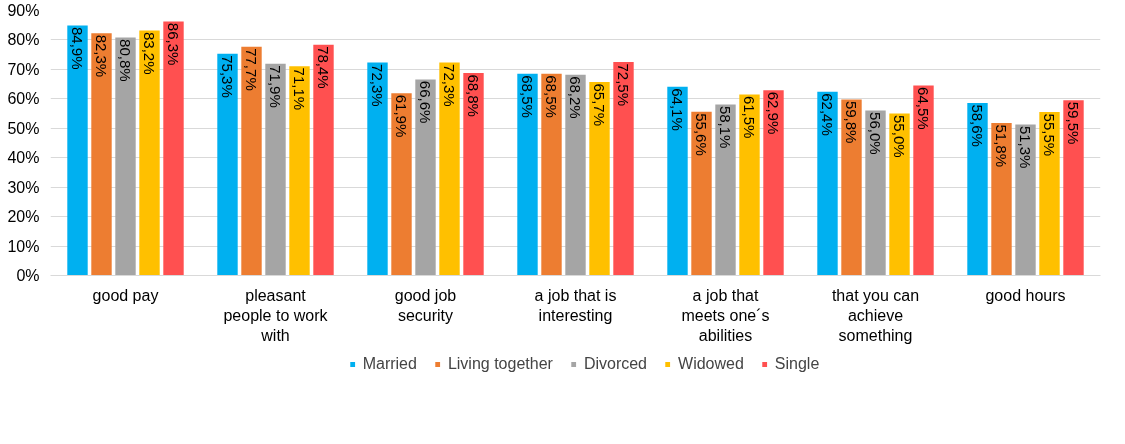  Describe the element at coordinates (101, 56) in the screenshot. I see `data-label: 82,3%` at that location.